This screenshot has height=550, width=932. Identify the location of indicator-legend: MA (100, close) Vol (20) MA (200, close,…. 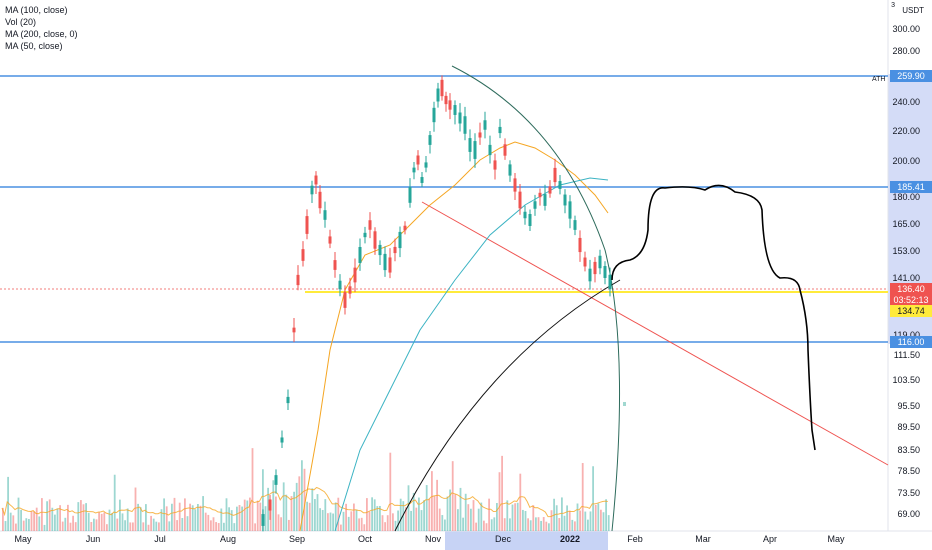
(41, 28).